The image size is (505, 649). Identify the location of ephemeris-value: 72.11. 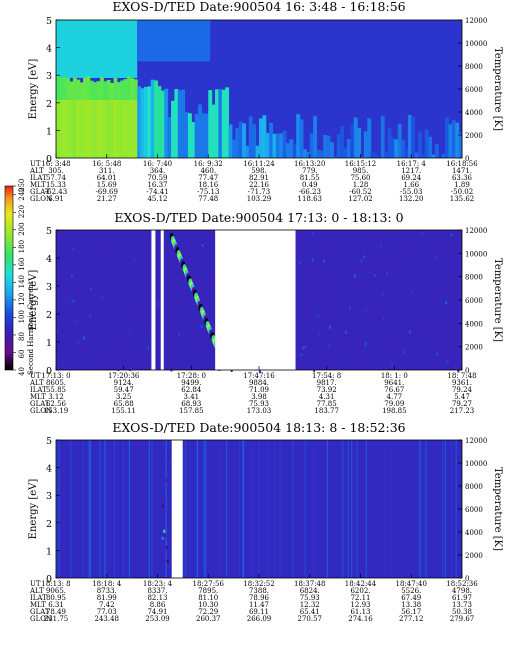
(360, 598).